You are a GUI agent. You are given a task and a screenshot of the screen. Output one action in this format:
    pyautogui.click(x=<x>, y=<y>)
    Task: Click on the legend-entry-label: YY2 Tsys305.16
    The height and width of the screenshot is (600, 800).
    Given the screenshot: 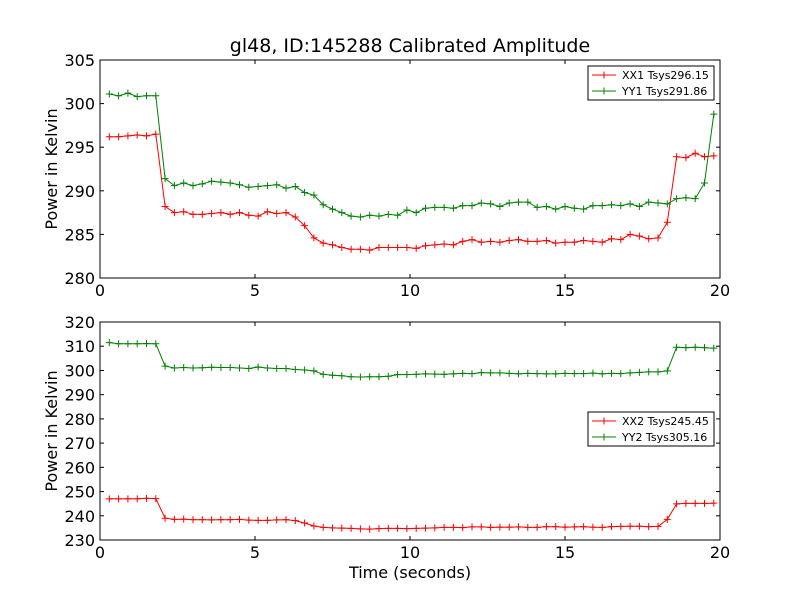 What is the action you would take?
    pyautogui.click(x=664, y=437)
    